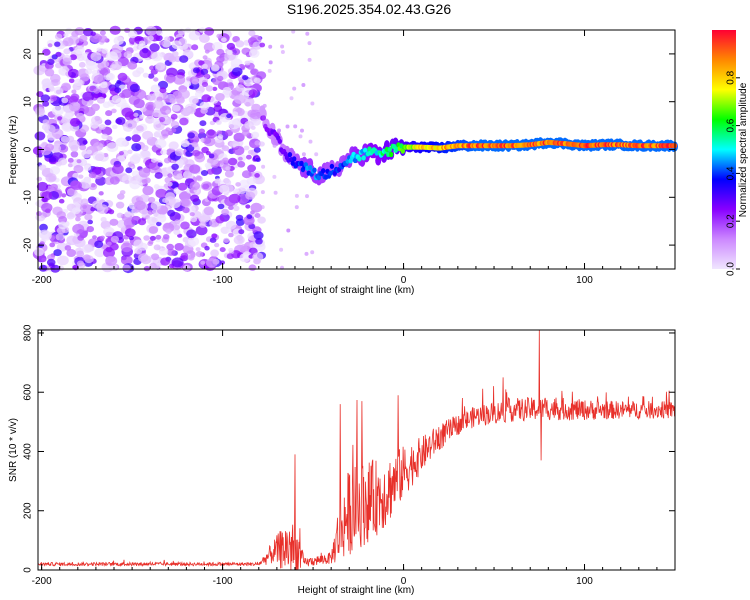  What do you see at coordinates (13, 150) in the screenshot?
I see `spectrogram-y-label: Frequency (Hz)` at bounding box center [13, 150].